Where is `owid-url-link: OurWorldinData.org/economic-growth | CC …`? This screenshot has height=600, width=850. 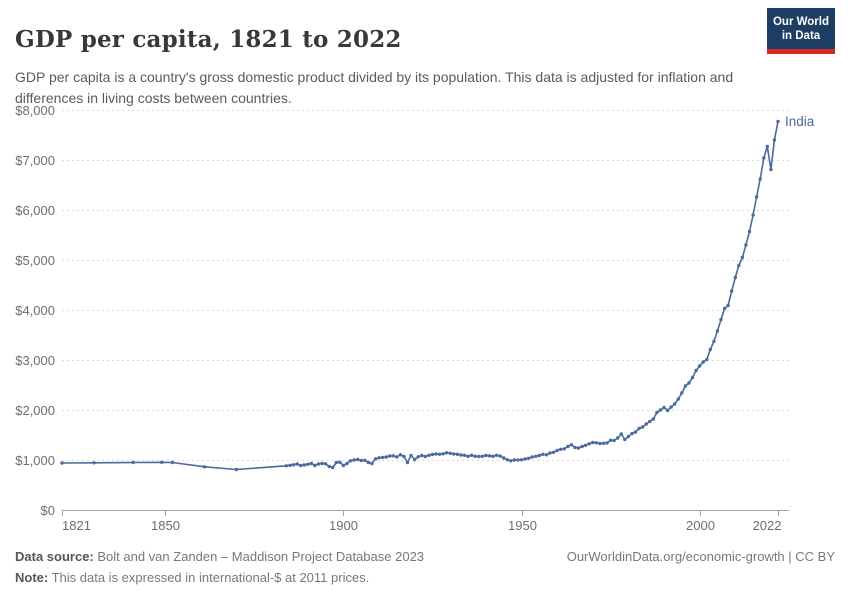 owid-url-link: OurWorldinData.org/economic-growth | CC … is located at coordinates (700, 556).